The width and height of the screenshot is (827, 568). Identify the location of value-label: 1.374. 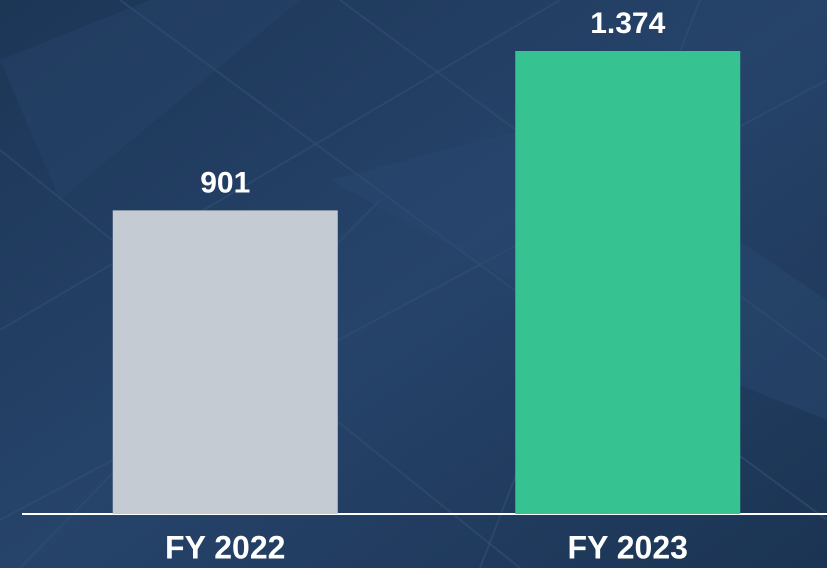
(627, 23).